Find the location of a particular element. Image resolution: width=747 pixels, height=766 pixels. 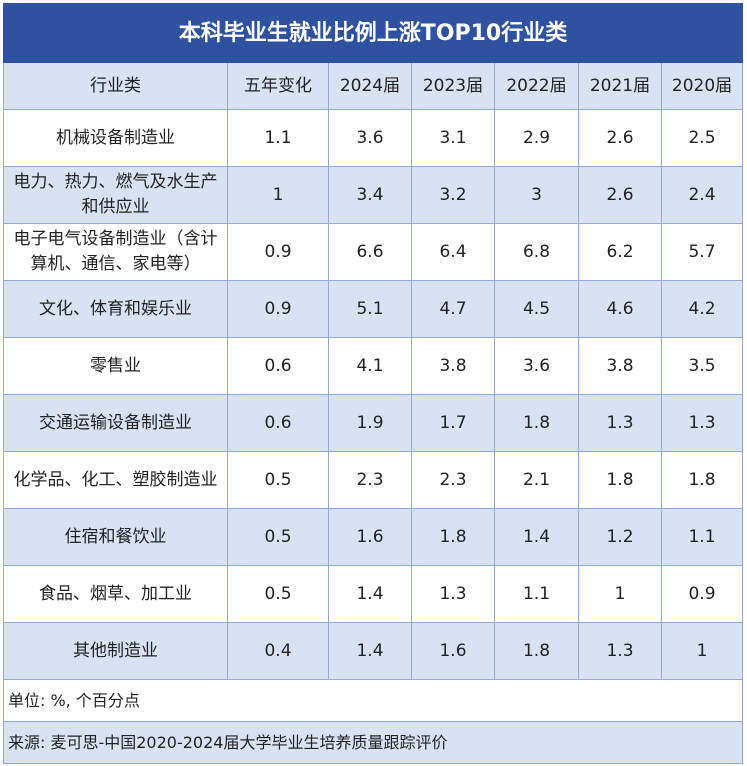

header-row: 行业类 五年变化 2024届 2023届 2022届 2021届 2020届 is located at coordinates (373, 86).